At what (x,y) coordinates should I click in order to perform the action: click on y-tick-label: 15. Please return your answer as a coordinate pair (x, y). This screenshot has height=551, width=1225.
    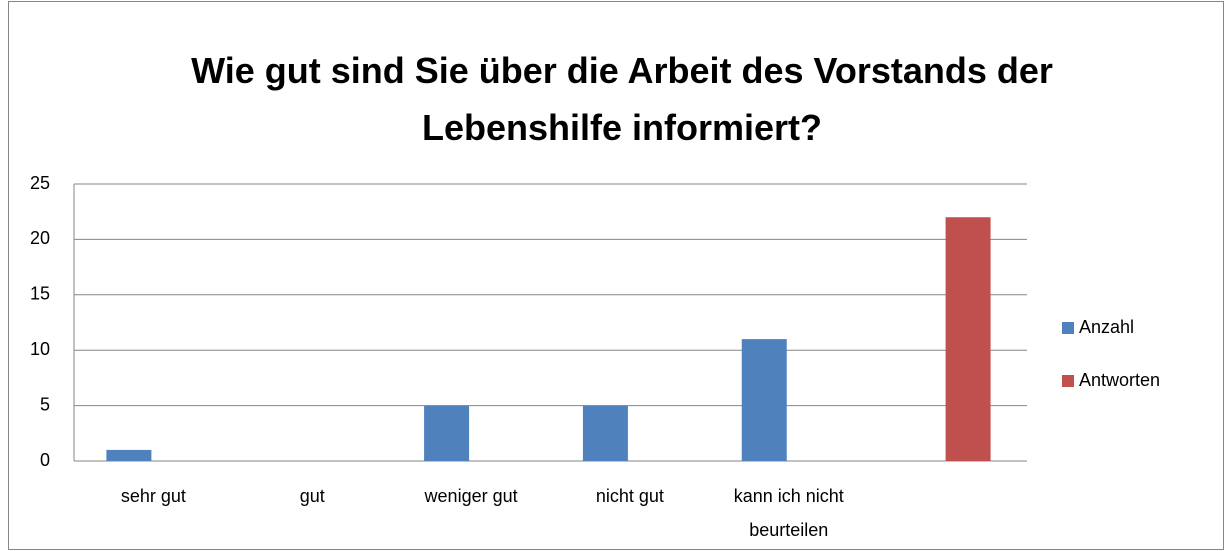
    Looking at the image, I should click on (40, 294).